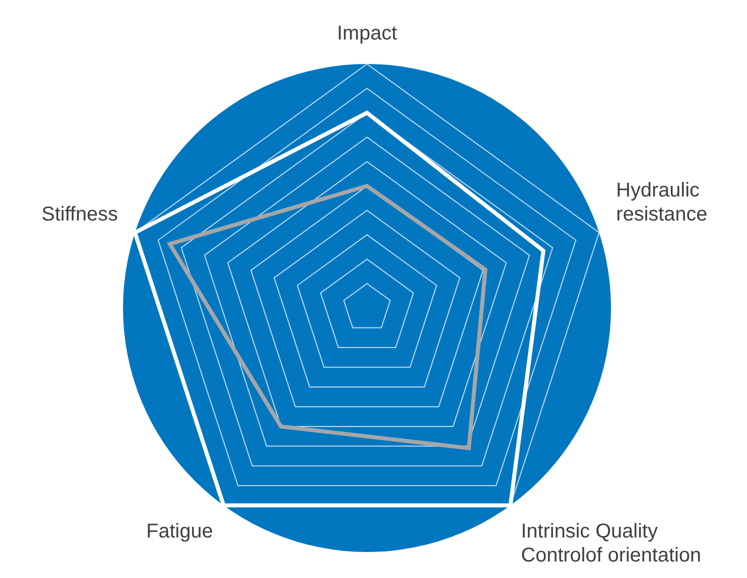 The width and height of the screenshot is (747, 578). Describe the element at coordinates (611, 543) in the screenshot. I see `spoke-label: Intrinsic Quality Controlof orientation` at that location.